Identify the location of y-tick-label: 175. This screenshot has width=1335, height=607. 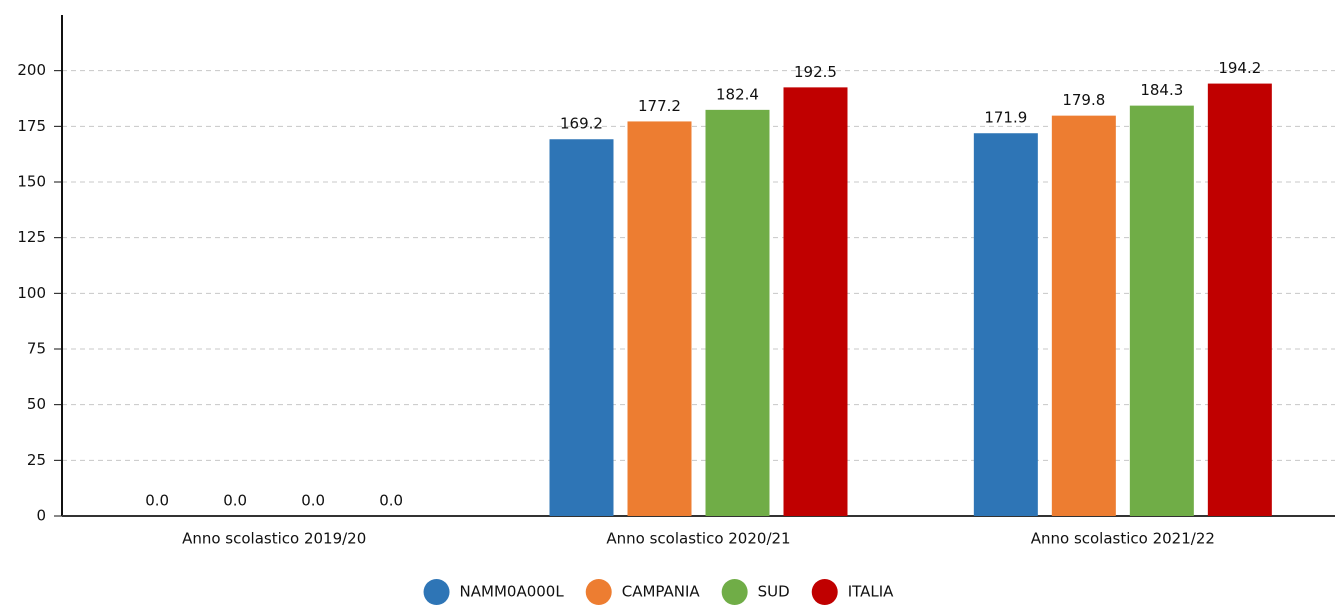
(31, 126).